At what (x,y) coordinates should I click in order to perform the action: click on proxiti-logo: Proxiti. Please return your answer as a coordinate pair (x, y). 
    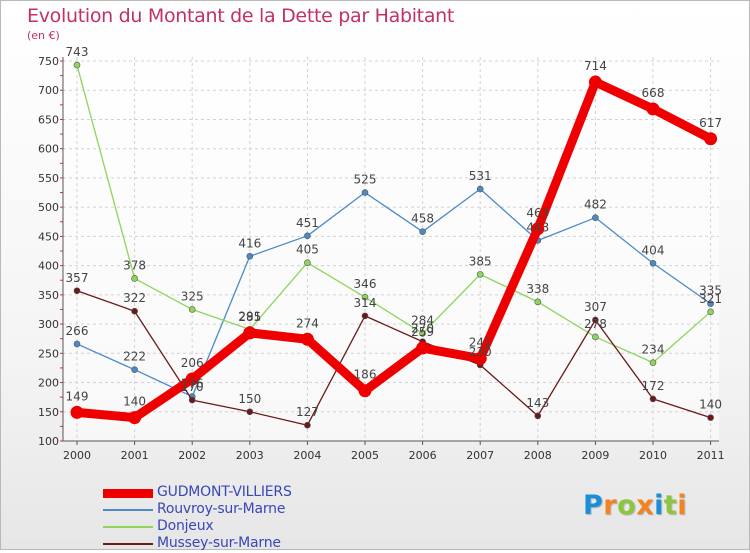
    Looking at the image, I should click on (635, 505).